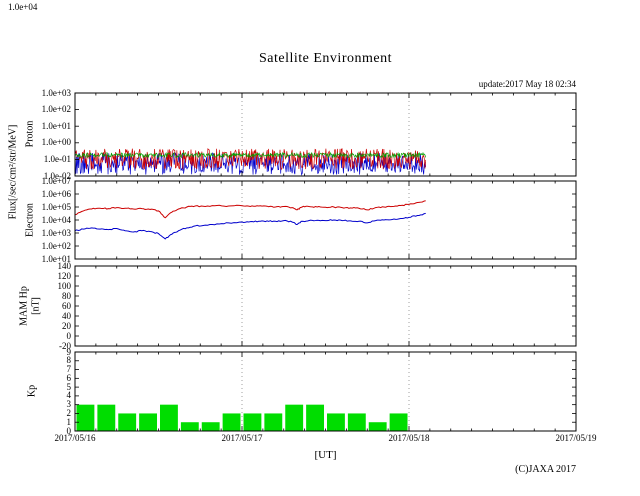 This screenshot has width=640, height=496. Describe the element at coordinates (66, 305) in the screenshot. I see `y-tick-label: 60` at that location.